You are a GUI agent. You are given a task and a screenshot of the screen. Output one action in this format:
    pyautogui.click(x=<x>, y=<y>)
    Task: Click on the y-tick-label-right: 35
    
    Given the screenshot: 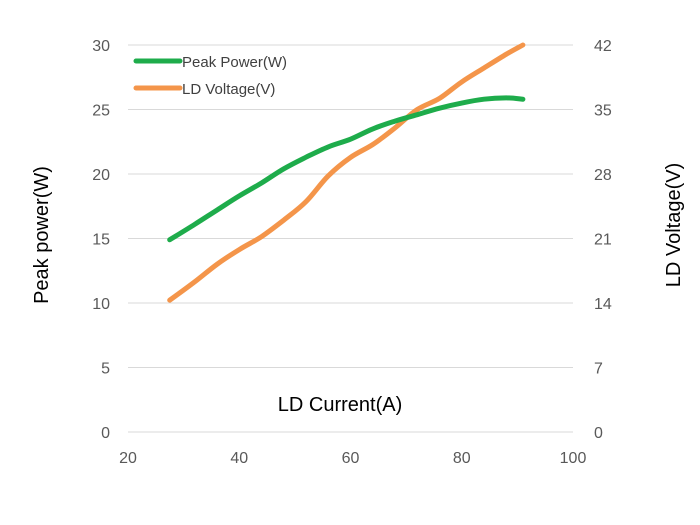 What is the action you would take?
    pyautogui.click(x=603, y=111)
    